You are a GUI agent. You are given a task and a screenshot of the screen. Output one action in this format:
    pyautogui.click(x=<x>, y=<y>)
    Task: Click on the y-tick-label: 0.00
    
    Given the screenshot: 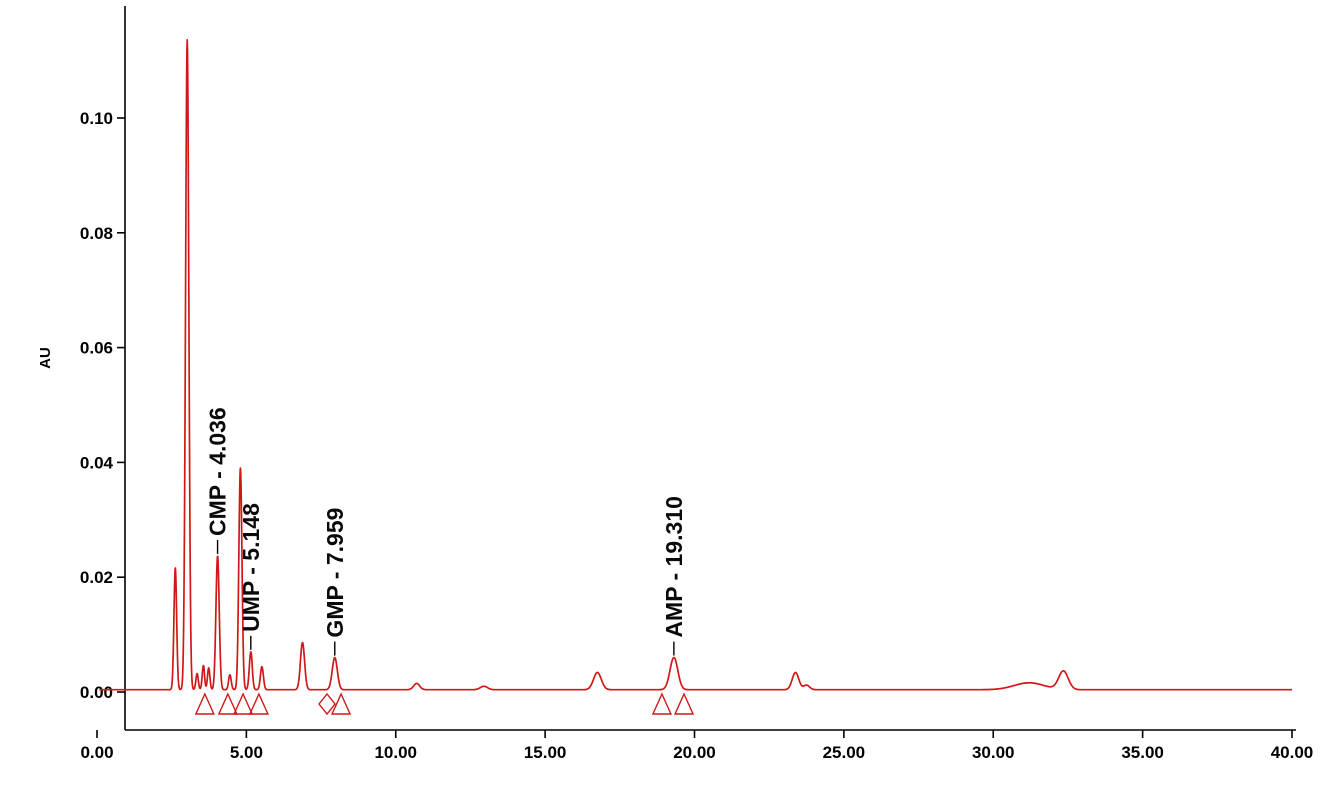 What is the action you would take?
    pyautogui.click(x=96, y=692)
    